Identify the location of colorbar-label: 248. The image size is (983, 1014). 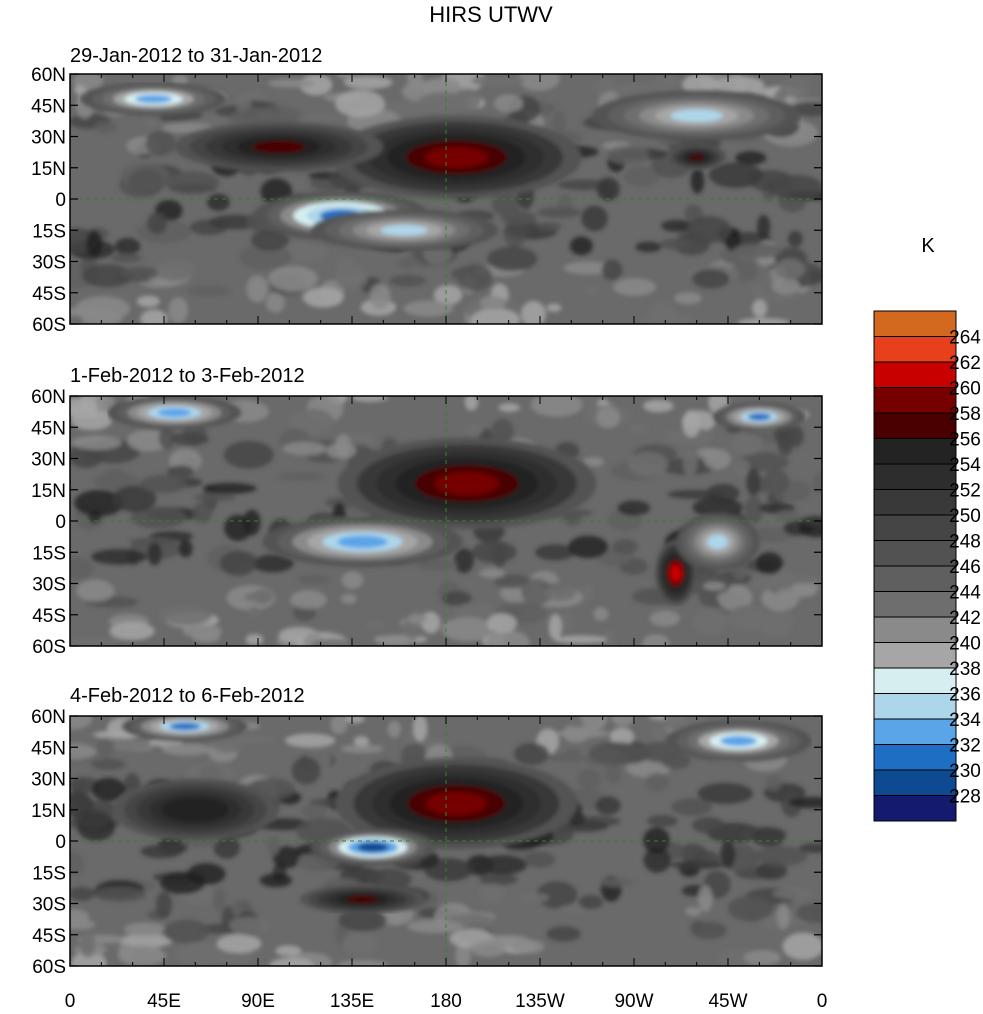
(965, 542).